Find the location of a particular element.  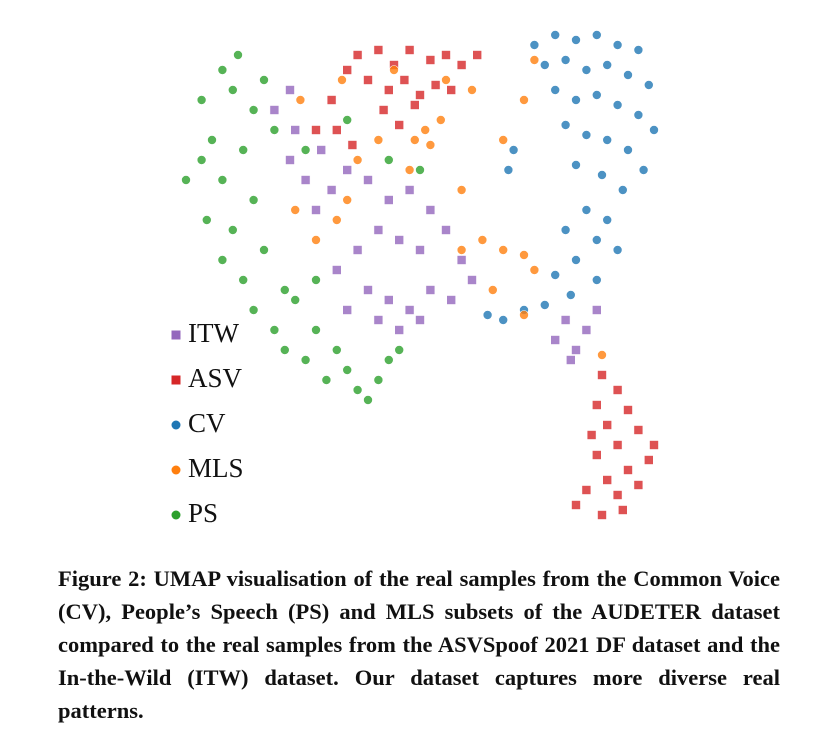

legend-label: ASV is located at coordinates (215, 378).